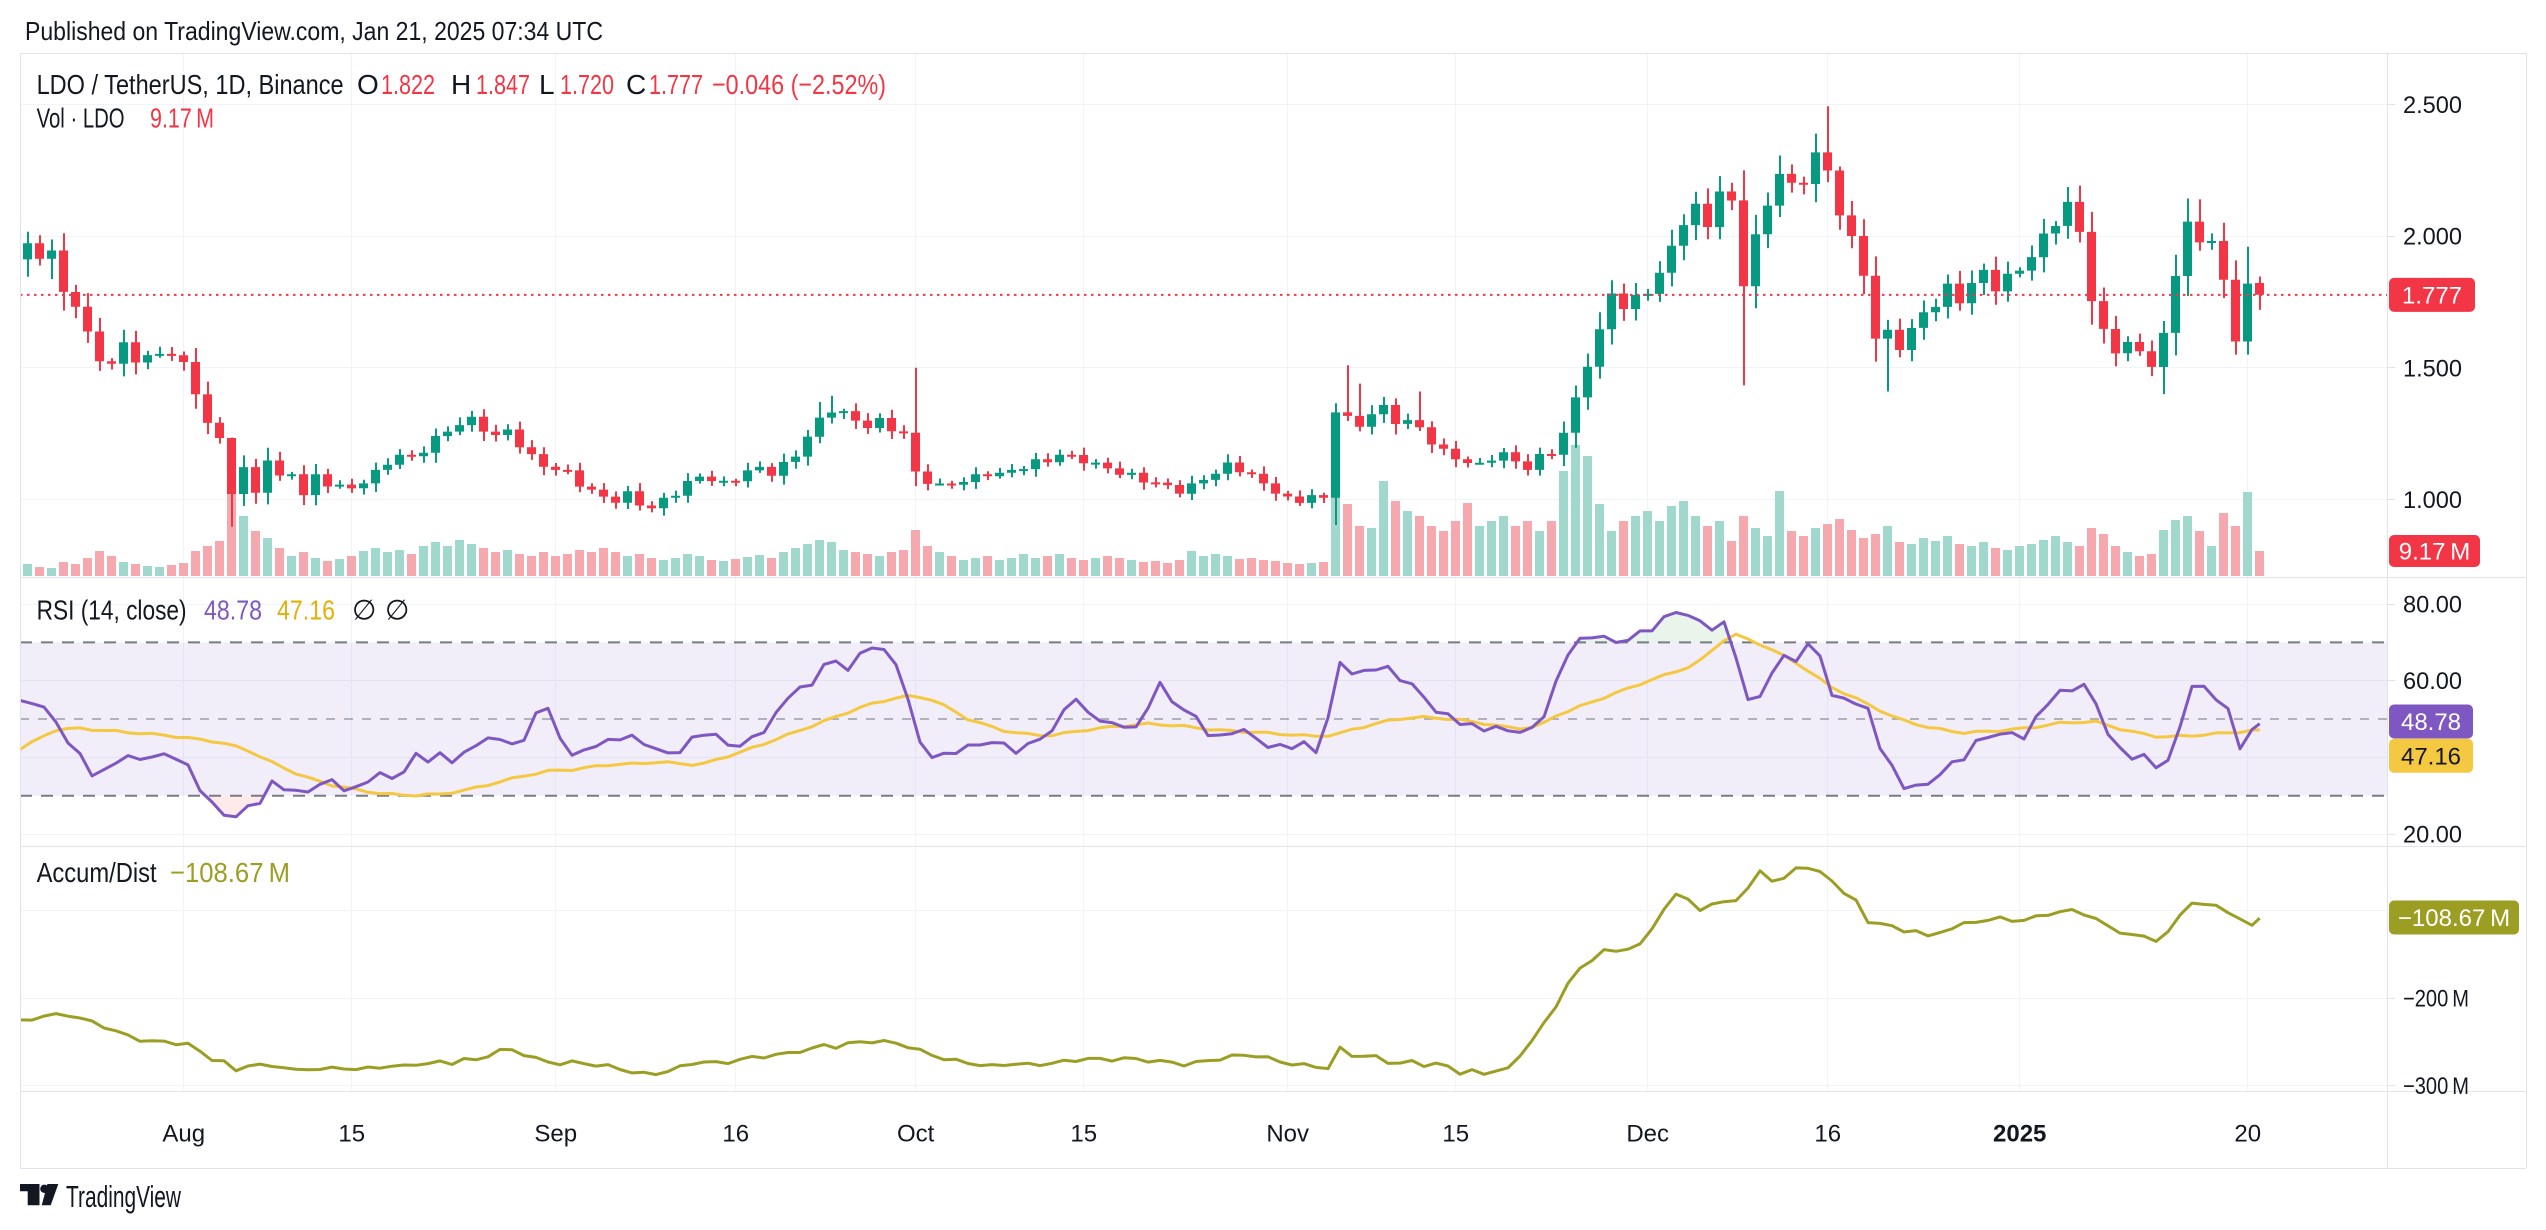 Image resolution: width=2546 pixels, height=1230 pixels. Describe the element at coordinates (555, 1134) in the screenshot. I see `svg-text: Sep` at that location.